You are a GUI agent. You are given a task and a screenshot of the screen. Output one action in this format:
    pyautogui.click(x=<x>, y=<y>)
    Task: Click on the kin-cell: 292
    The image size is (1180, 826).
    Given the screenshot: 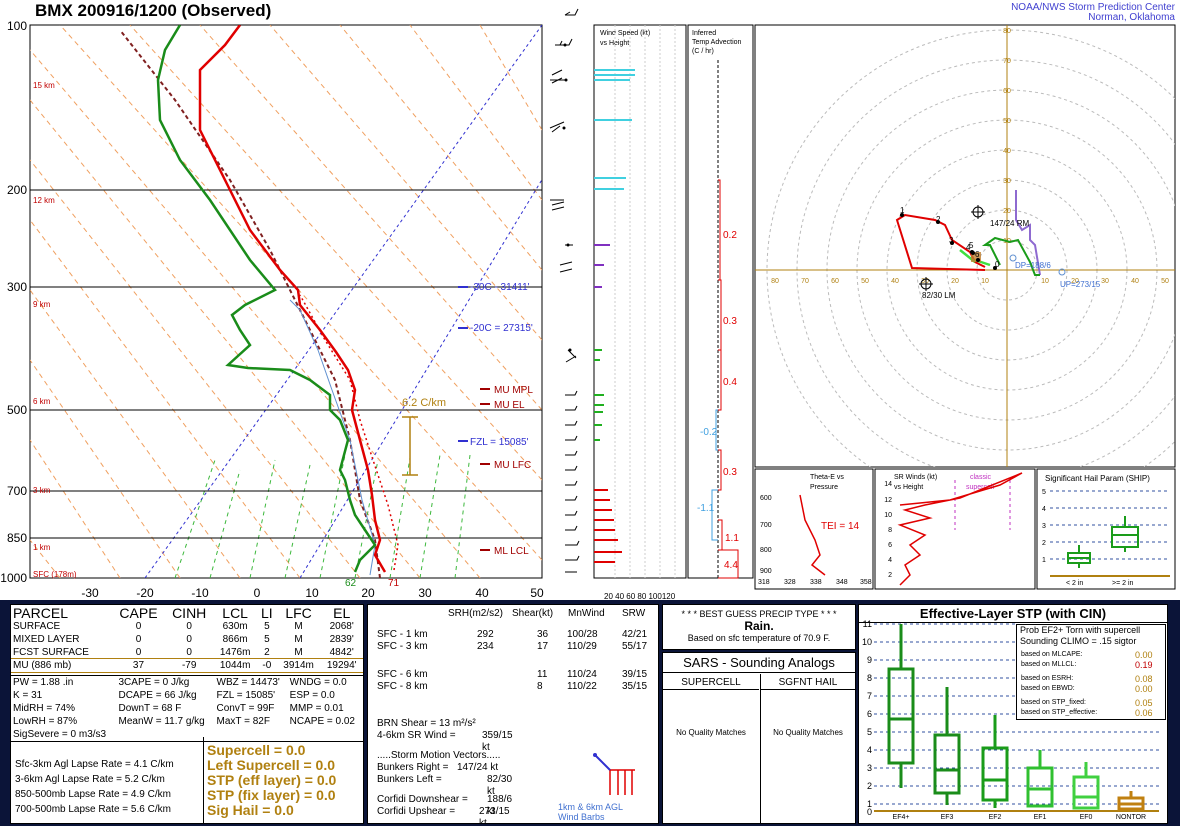 What is the action you would take?
    pyautogui.click(x=485, y=634)
    